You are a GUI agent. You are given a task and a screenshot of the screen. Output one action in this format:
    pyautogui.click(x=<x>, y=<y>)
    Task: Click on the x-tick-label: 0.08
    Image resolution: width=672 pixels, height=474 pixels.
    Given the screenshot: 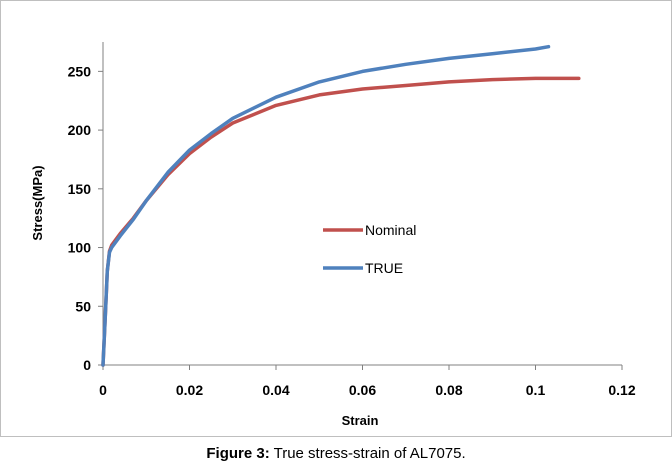 What is the action you would take?
    pyautogui.click(x=448, y=390)
    